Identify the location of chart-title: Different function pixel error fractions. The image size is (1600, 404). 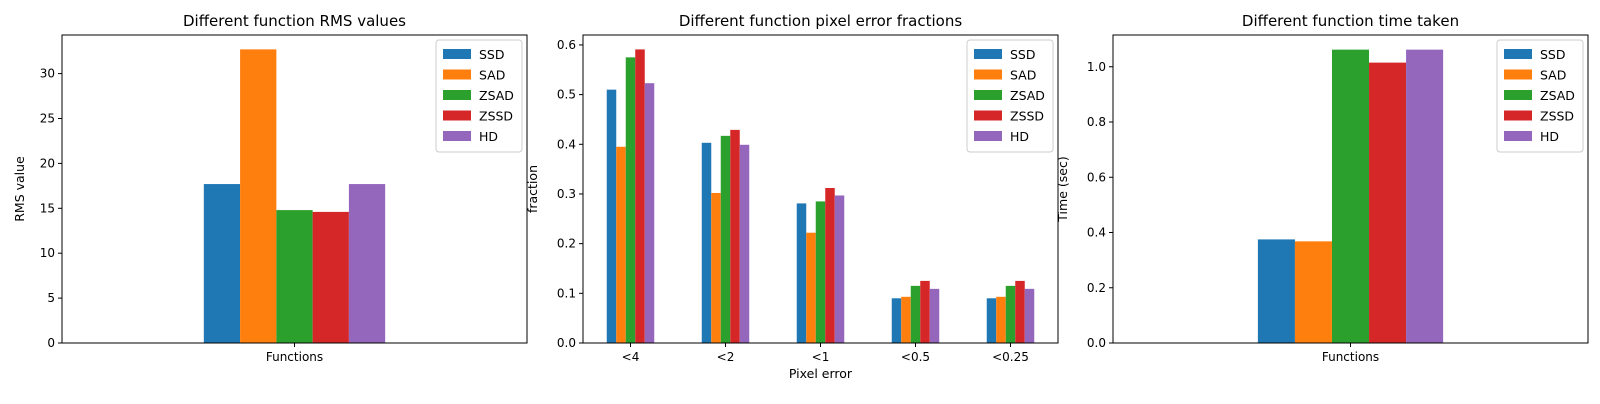
(821, 21).